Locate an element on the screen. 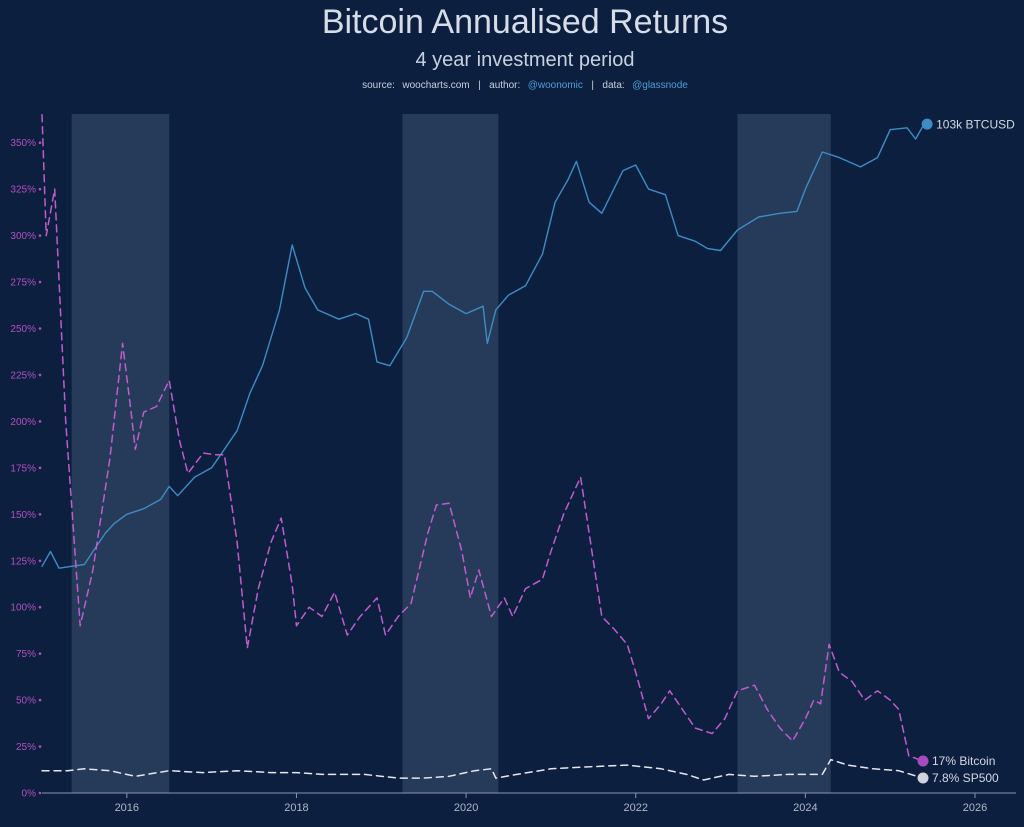 This screenshot has height=827, width=1024. y-tick-label: 50% is located at coordinates (26, 701).